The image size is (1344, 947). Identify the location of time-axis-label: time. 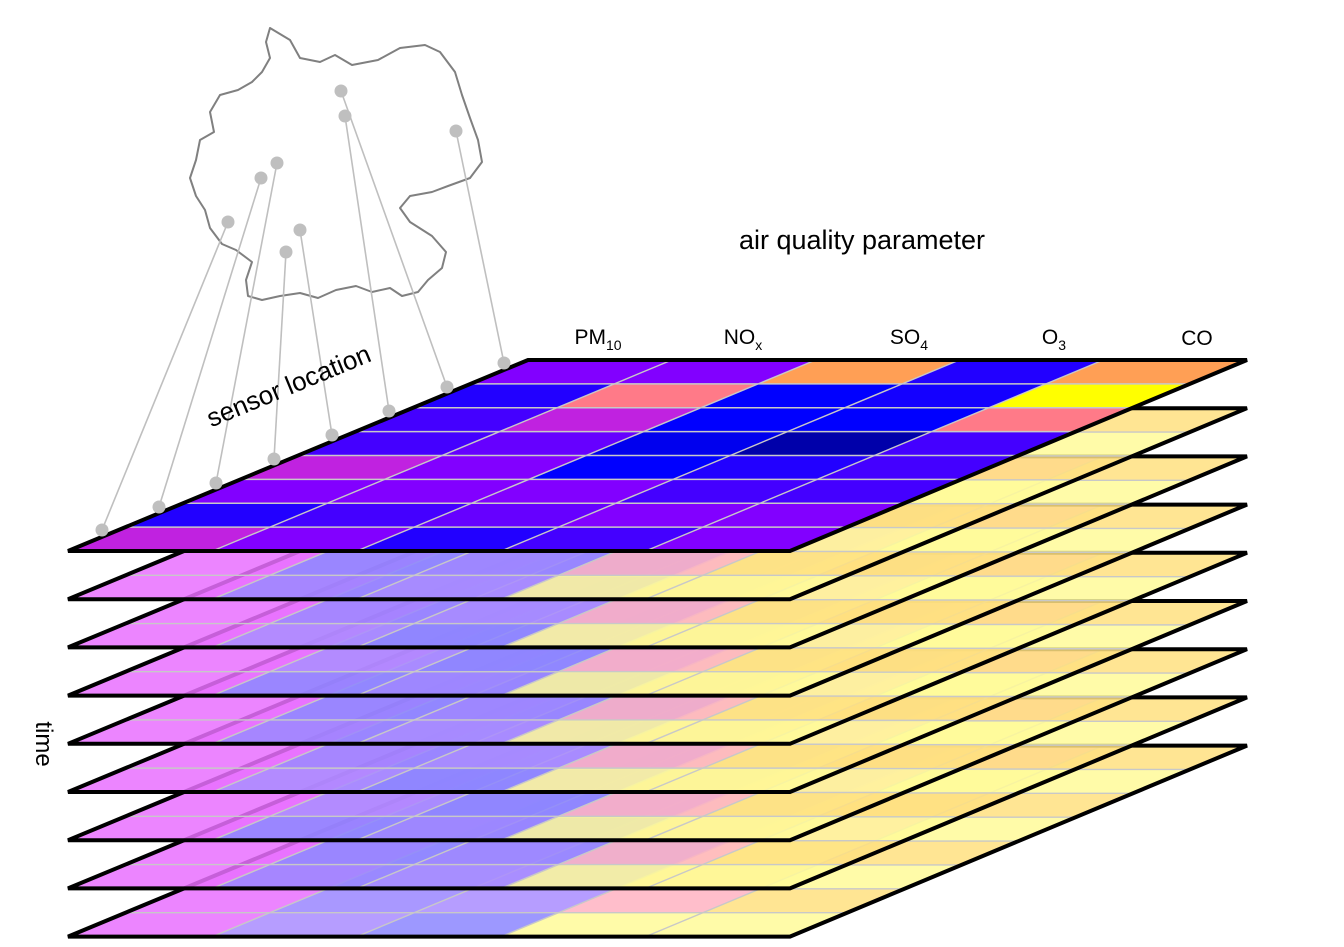
(43, 743).